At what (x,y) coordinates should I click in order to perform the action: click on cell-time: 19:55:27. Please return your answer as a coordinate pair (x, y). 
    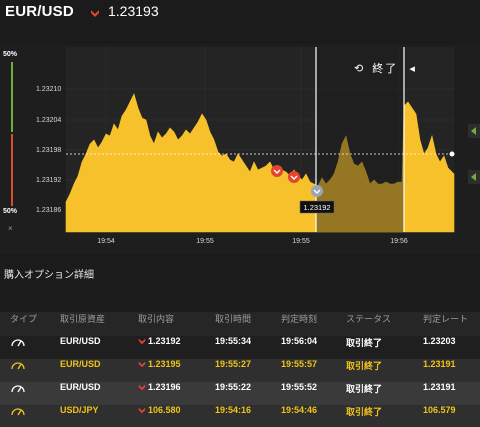
    Looking at the image, I should click on (233, 364).